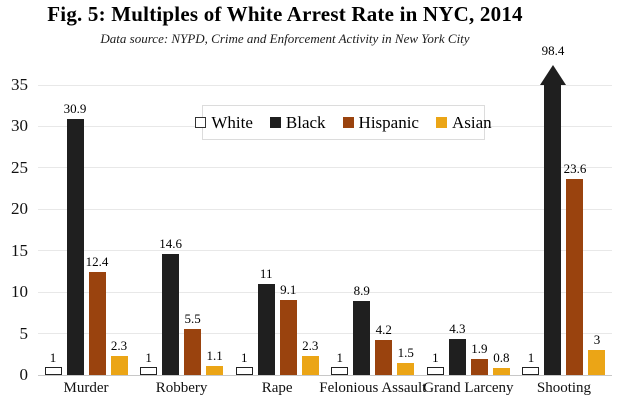 The image size is (618, 403). What do you see at coordinates (597, 354) in the screenshot?
I see `bar-asian: 3` at bounding box center [597, 354].